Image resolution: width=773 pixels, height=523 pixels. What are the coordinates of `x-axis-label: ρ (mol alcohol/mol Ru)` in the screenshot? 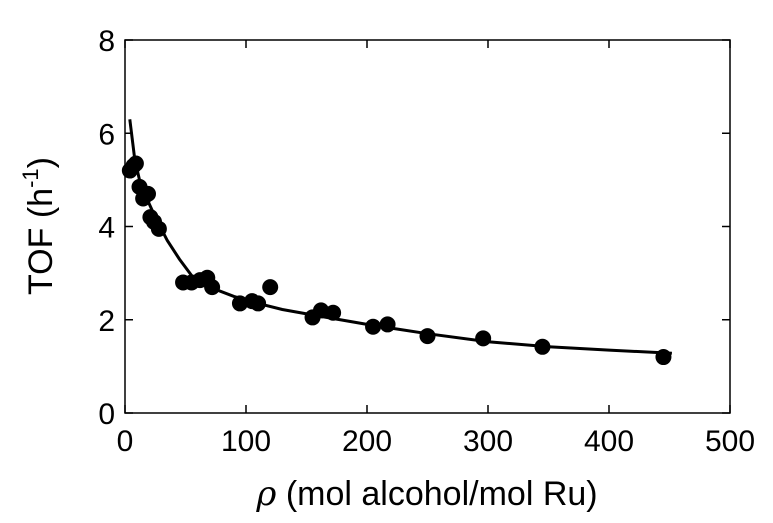 It's located at (426, 494).